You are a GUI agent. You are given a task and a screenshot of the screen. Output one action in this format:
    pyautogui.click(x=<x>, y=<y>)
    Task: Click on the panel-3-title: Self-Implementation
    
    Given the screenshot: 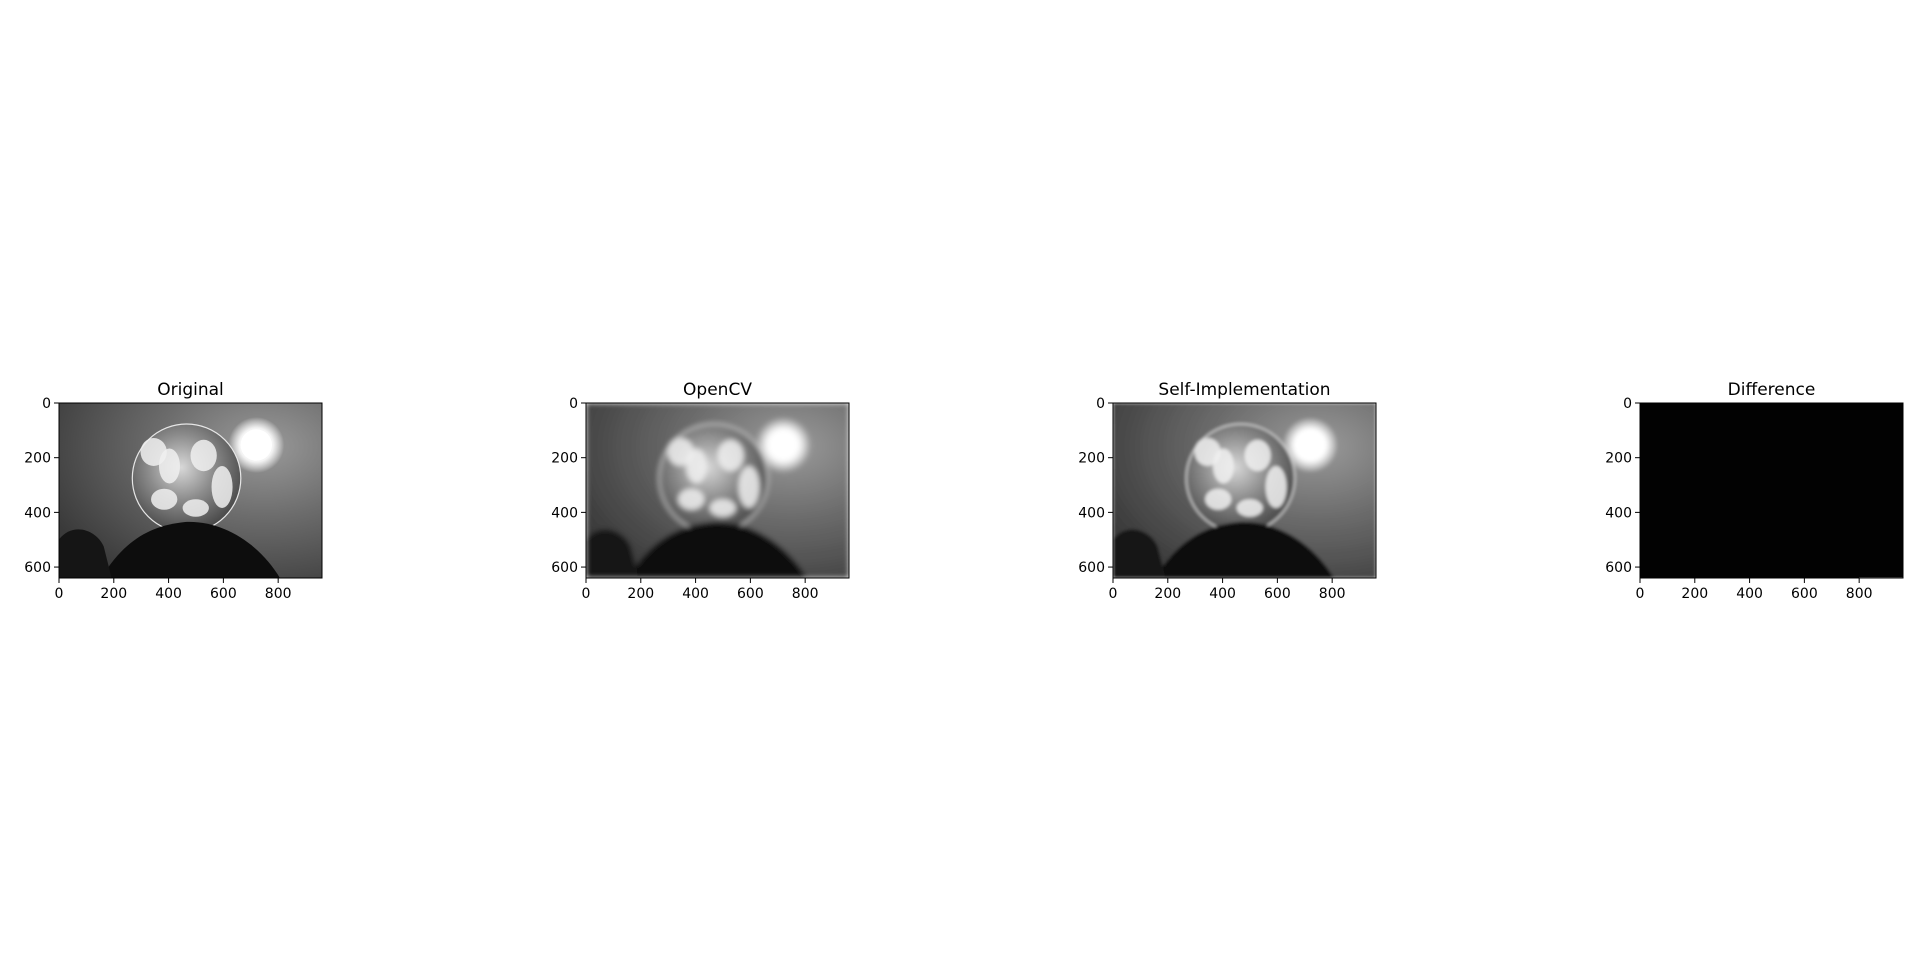 What is the action you would take?
    pyautogui.click(x=1244, y=390)
    